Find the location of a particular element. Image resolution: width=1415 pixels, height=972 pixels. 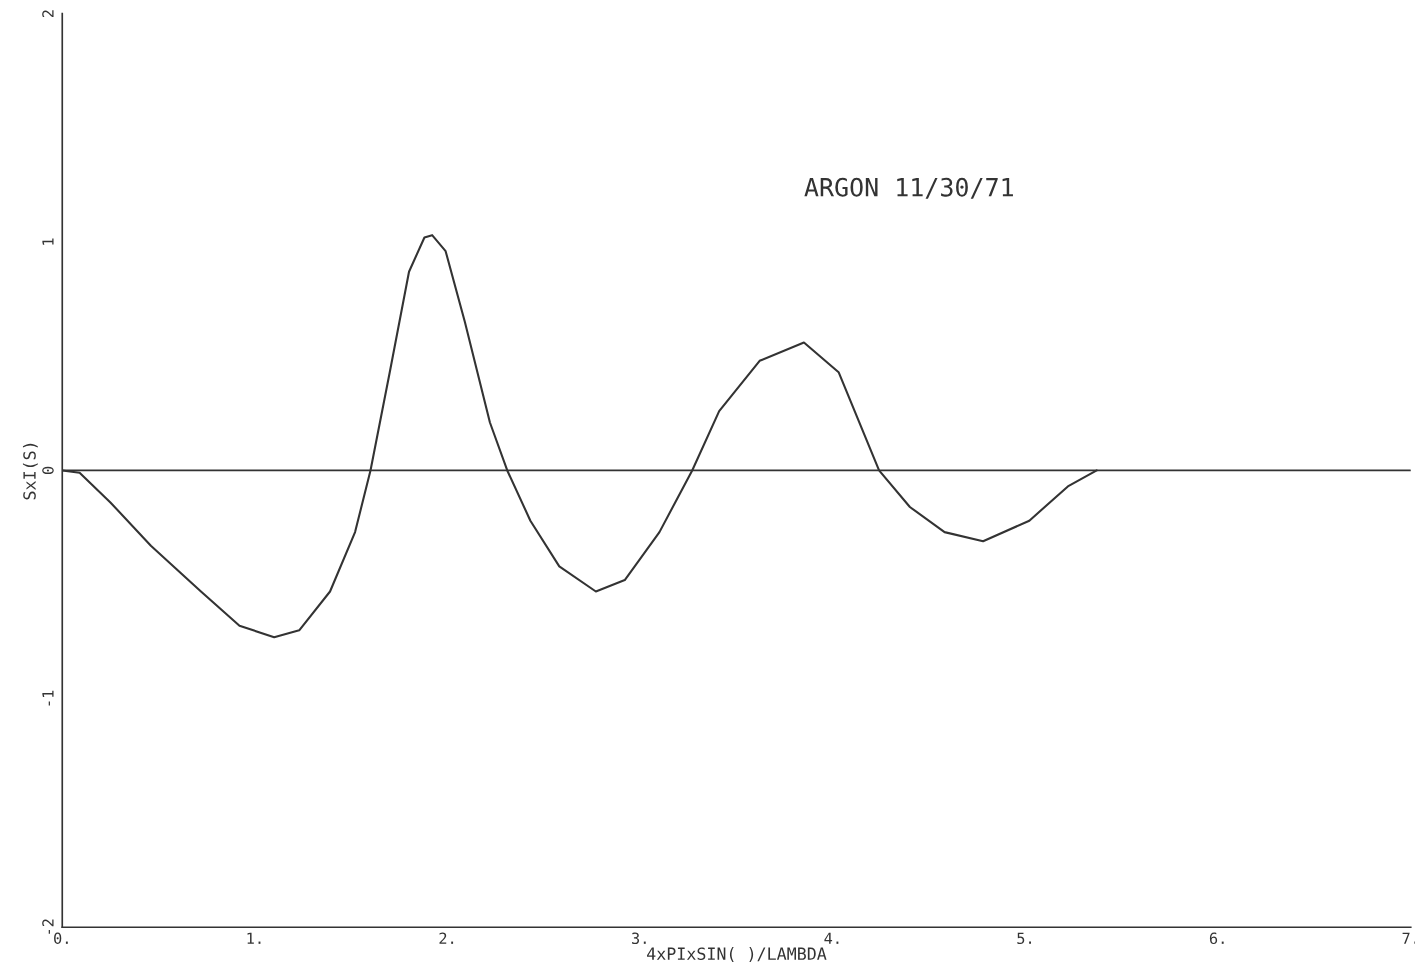

x-tick-label: 0. is located at coordinates (61, 938).